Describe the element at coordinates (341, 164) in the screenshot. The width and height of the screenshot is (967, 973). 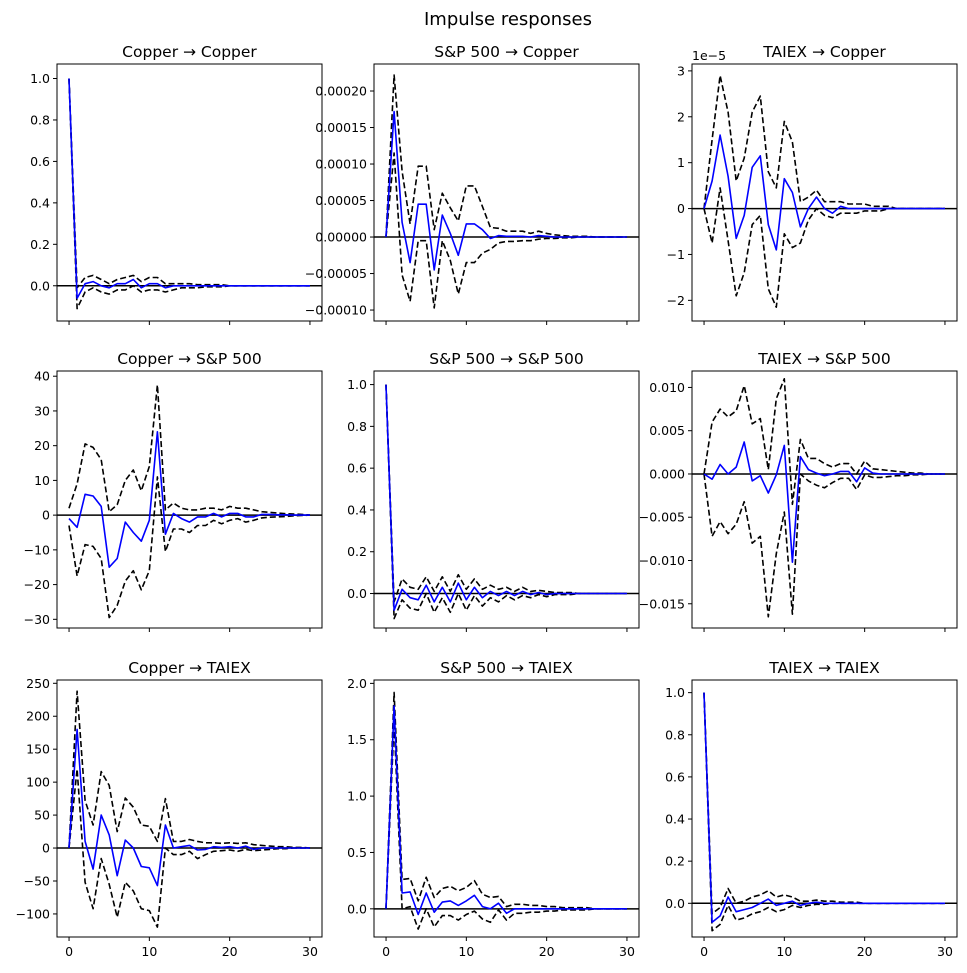
I see `y-tick-label: 0.00010` at that location.